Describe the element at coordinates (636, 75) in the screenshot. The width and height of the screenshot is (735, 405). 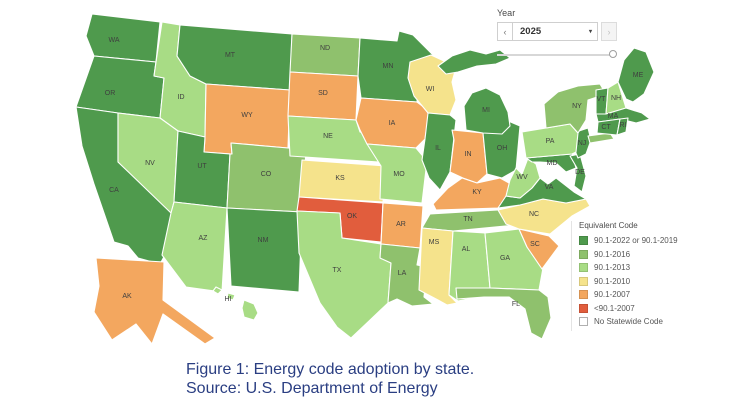
I see `state-ME` at that location.